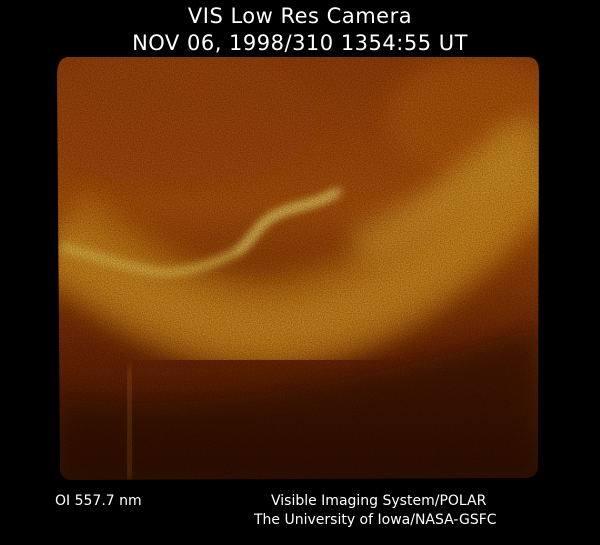  Describe the element at coordinates (379, 501) in the screenshot. I see `instrument-credit: Visible Imaging System/POLAR` at that location.